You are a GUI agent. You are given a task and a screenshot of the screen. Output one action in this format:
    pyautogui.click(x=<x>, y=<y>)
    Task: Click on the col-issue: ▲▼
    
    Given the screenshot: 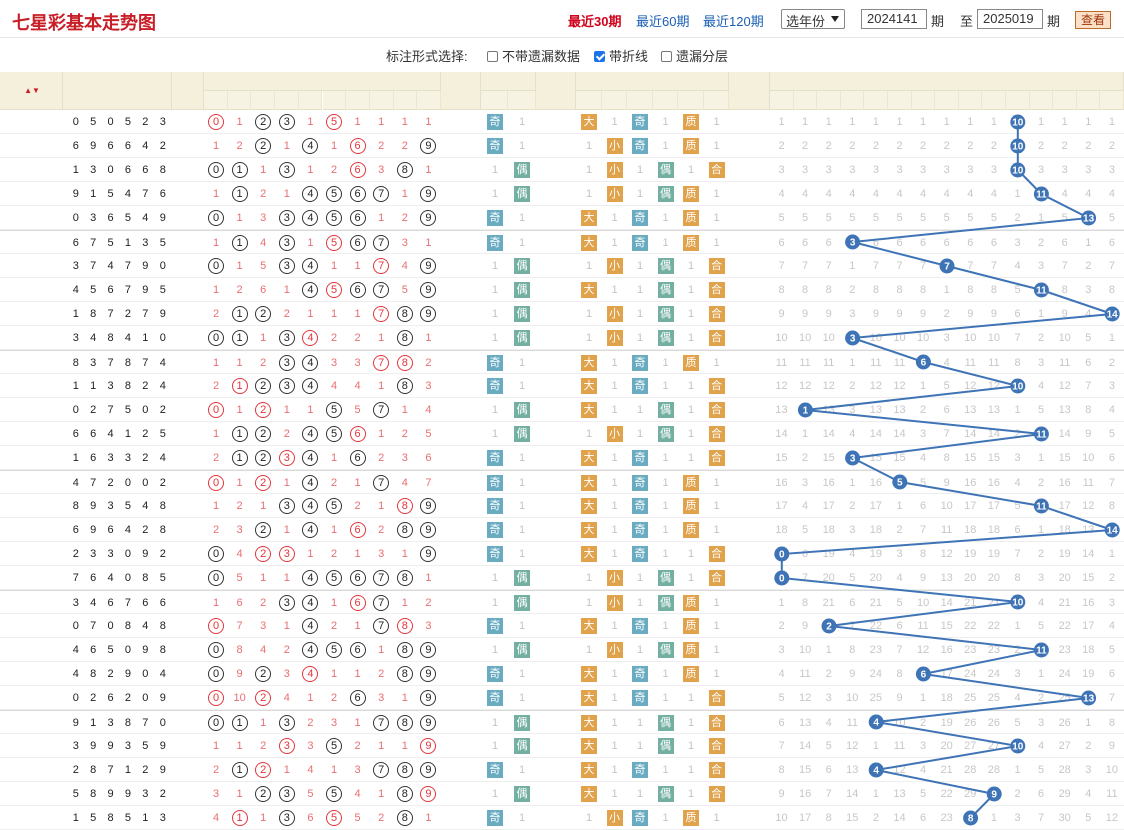 What is the action you would take?
    pyautogui.click(x=31, y=91)
    